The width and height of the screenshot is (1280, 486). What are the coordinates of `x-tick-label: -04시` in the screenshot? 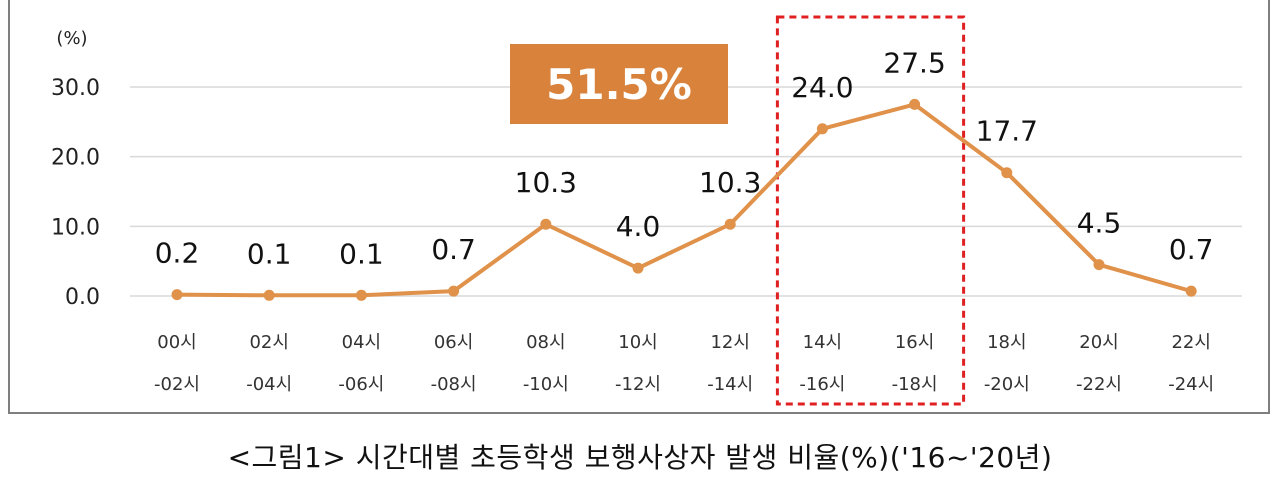 It's located at (269, 384).